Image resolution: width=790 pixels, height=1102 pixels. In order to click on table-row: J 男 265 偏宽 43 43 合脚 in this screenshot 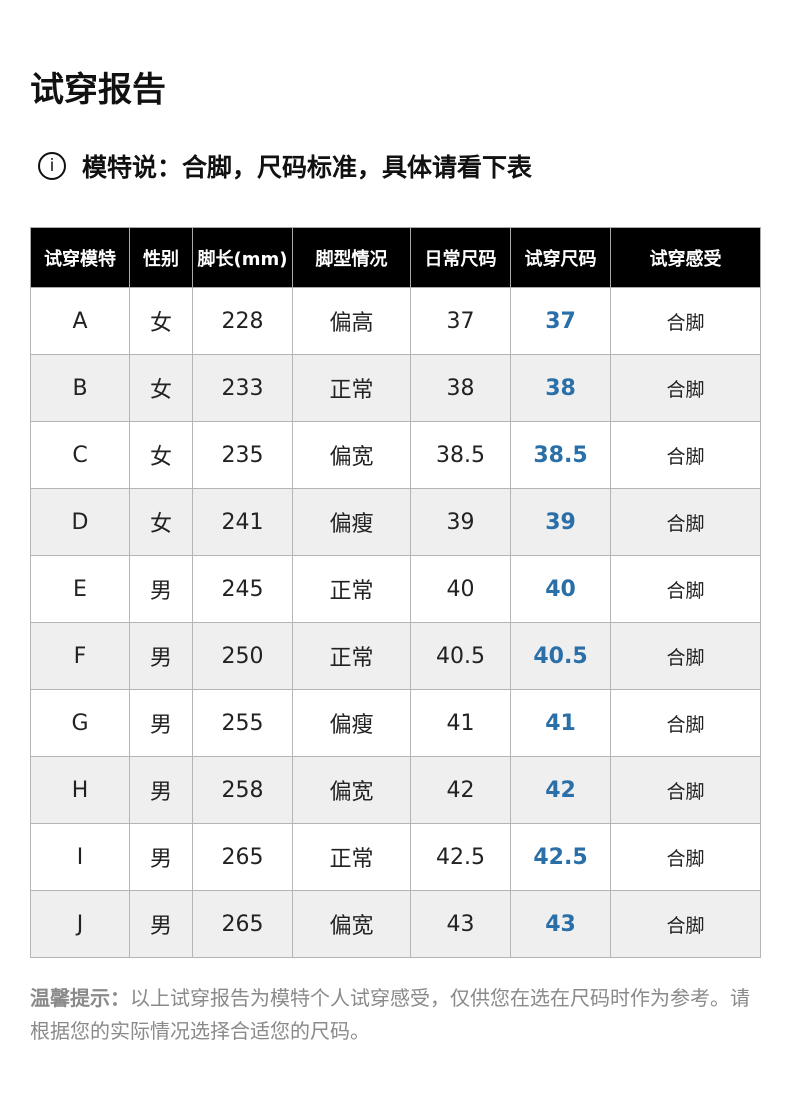, I will do `click(395, 924)`.